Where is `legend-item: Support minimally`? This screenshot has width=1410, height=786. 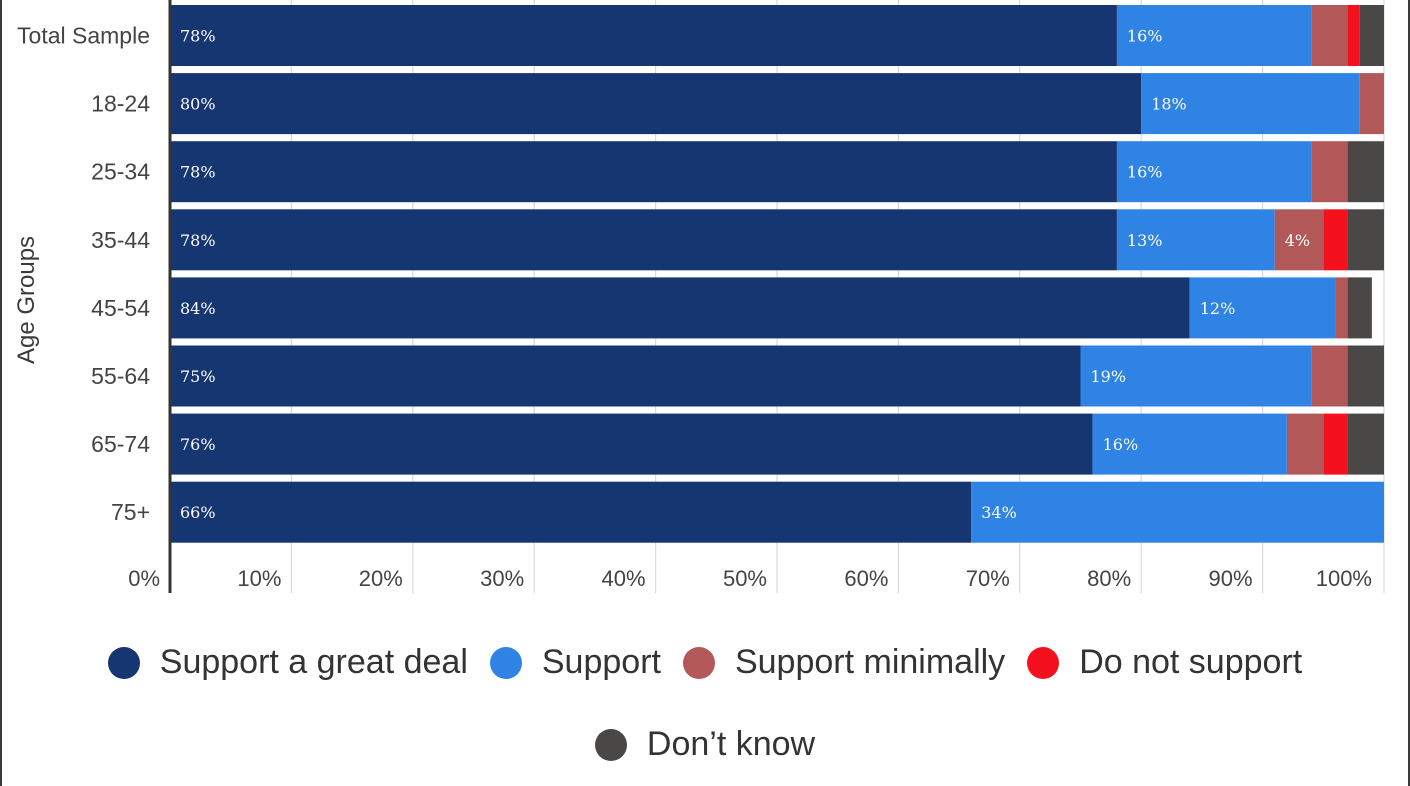
legend-item: Support minimally is located at coordinates (844, 662).